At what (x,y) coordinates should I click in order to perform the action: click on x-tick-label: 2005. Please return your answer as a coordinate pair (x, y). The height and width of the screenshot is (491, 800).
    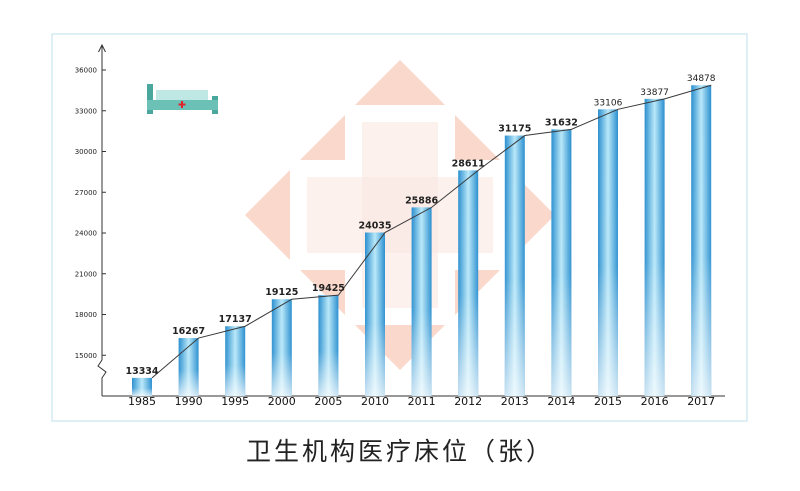
    Looking at the image, I should click on (328, 401).